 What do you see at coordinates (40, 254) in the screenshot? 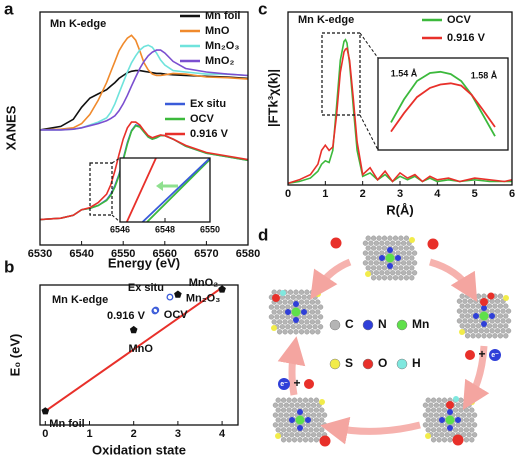
I see `x-tick-label: 6530` at bounding box center [40, 254].